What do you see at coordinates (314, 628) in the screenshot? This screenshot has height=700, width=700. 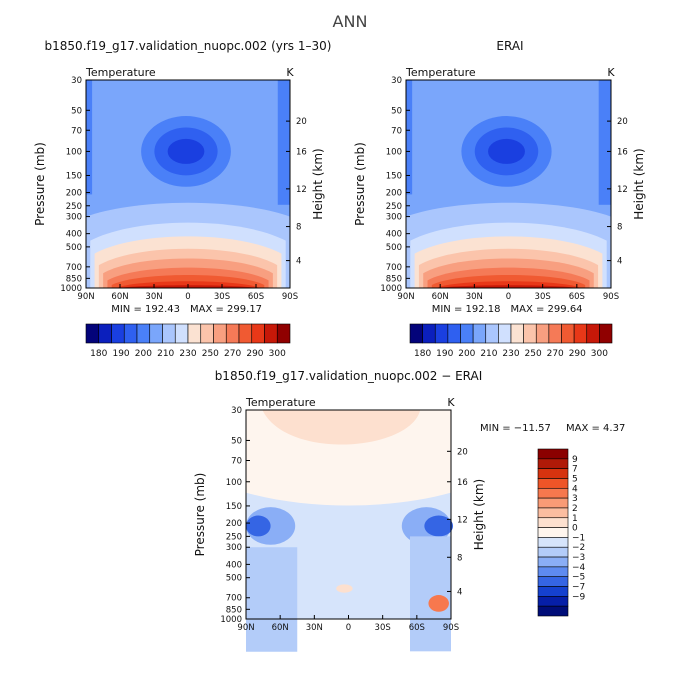 I see `x-tick-label: 30N` at bounding box center [314, 628].